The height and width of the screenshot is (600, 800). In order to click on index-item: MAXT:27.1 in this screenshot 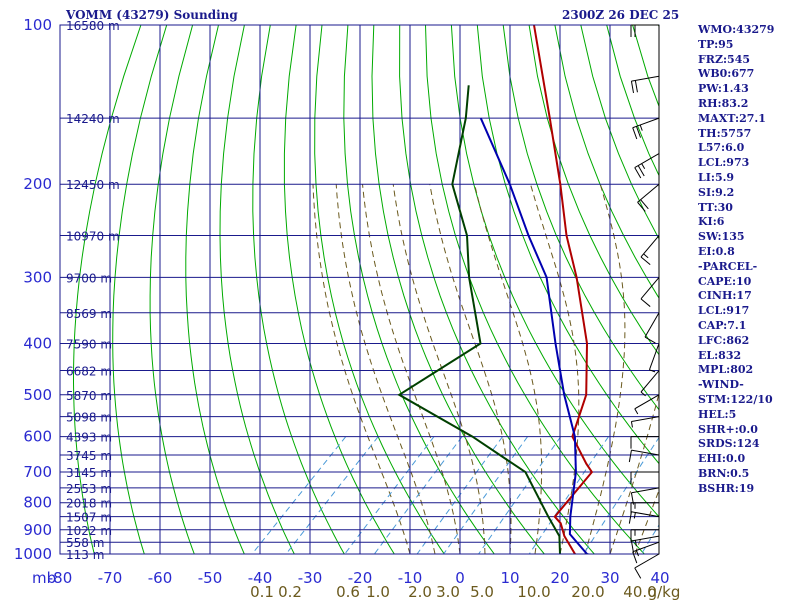, I will do `click(732, 118)`.